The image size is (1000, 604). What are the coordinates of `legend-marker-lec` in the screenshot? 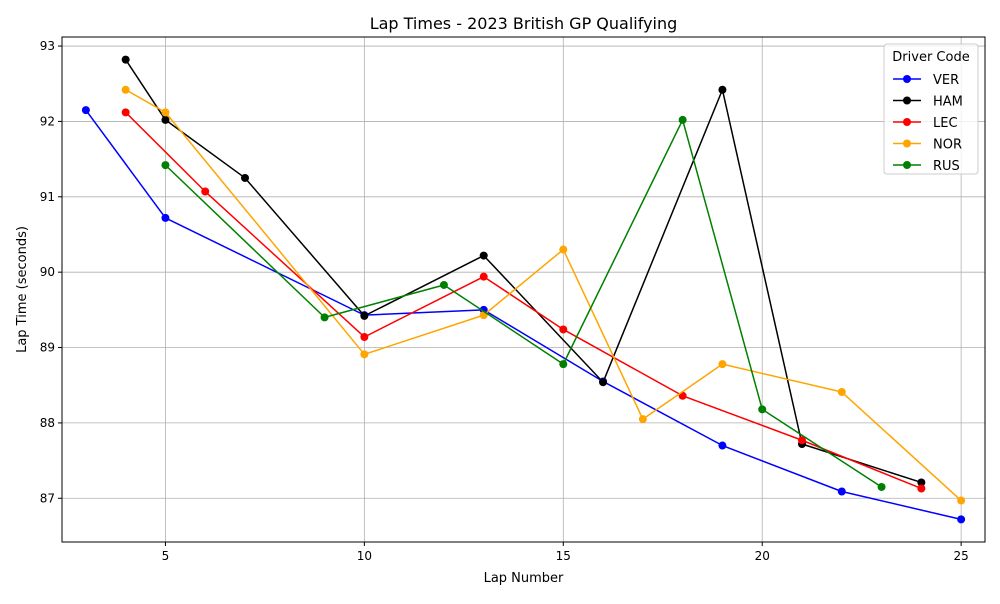 It's located at (907, 122).